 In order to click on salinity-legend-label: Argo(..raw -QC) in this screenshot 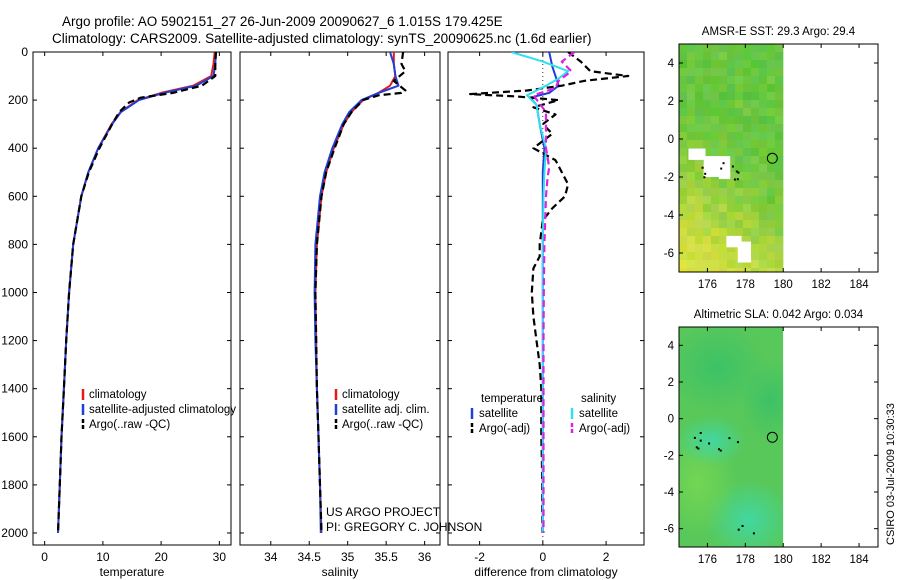, I will do `click(382, 425)`.